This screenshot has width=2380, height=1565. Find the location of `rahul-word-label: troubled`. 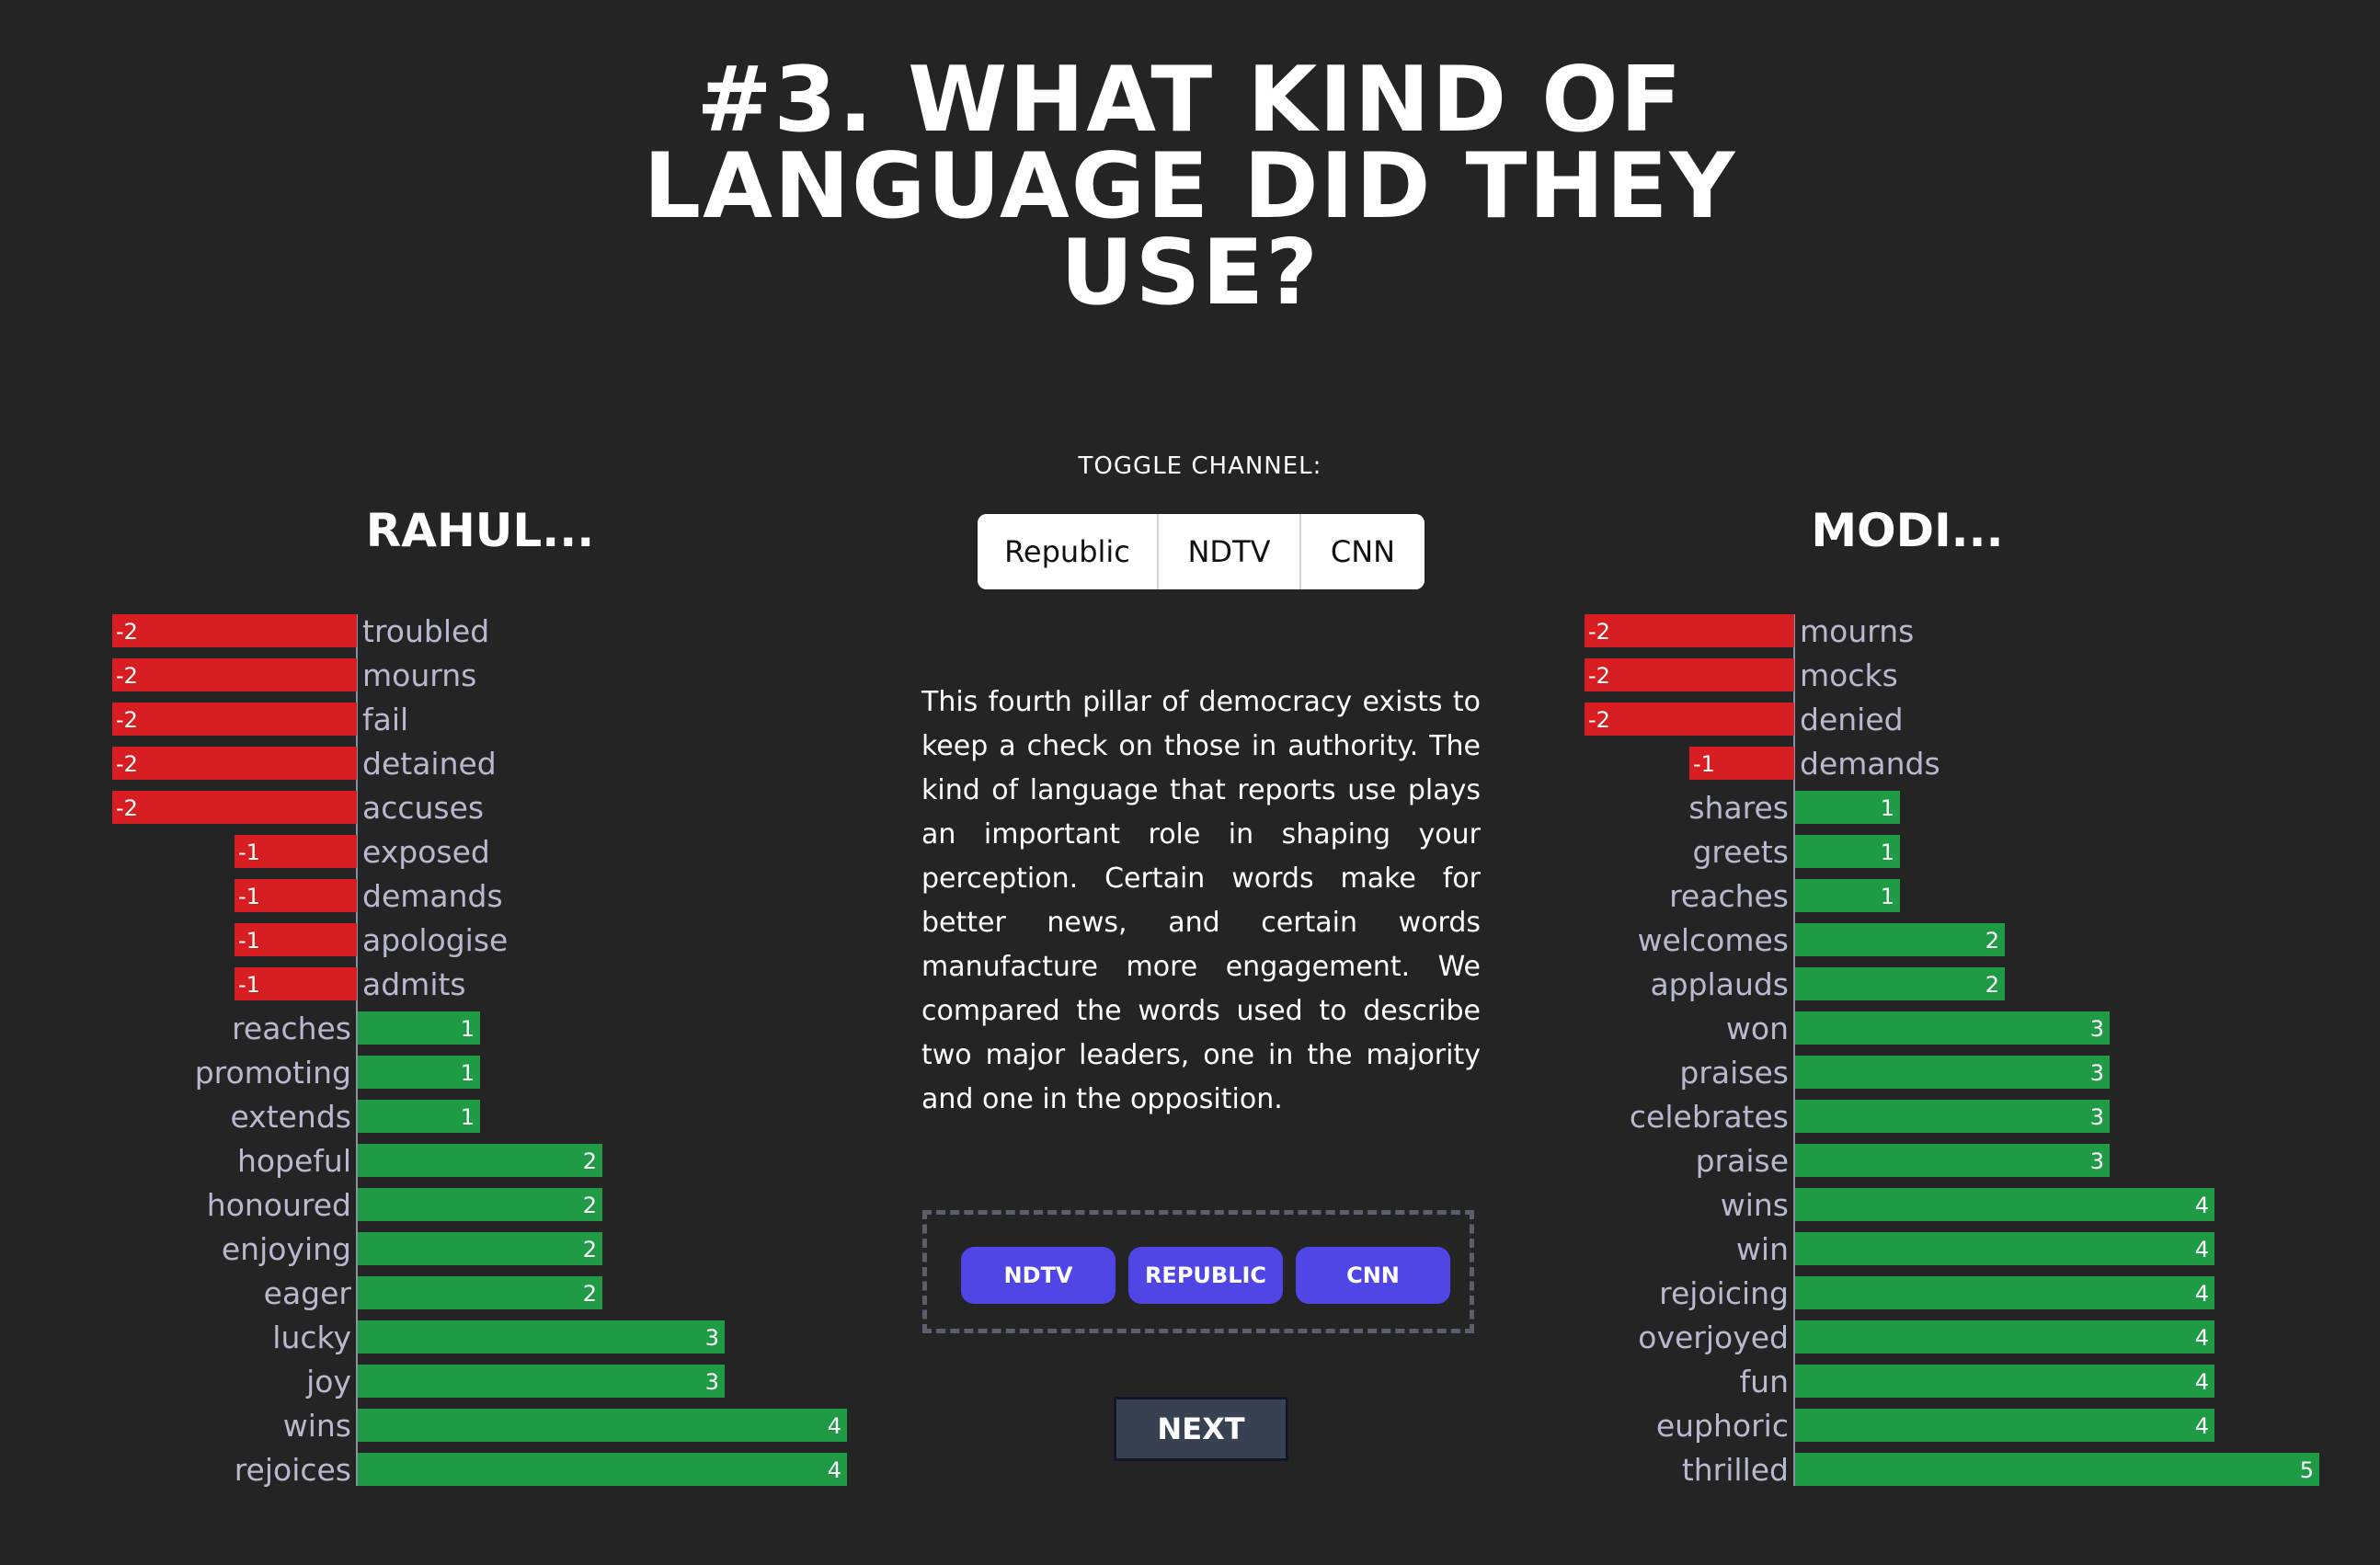

rahul-word-label: troubled is located at coordinates (425, 631).